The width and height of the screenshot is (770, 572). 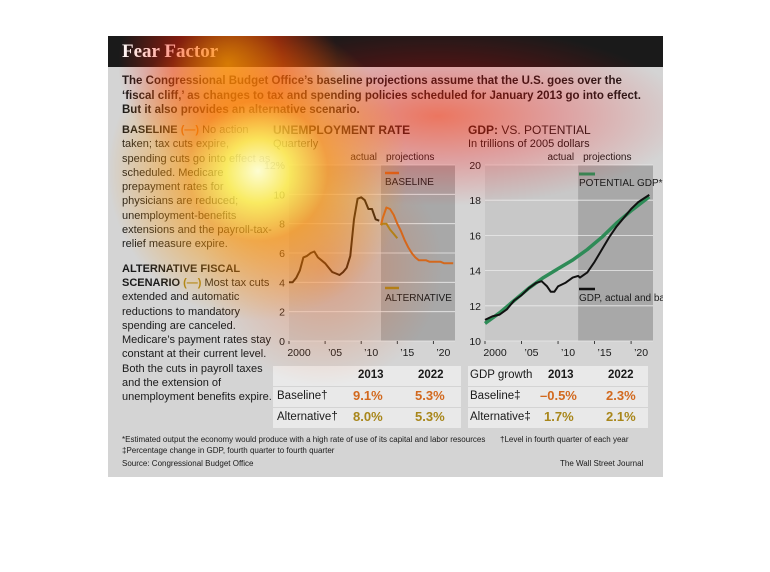 What do you see at coordinates (564, 439) in the screenshot?
I see `footnote-2: †Level in fourth quarter of each year` at bounding box center [564, 439].